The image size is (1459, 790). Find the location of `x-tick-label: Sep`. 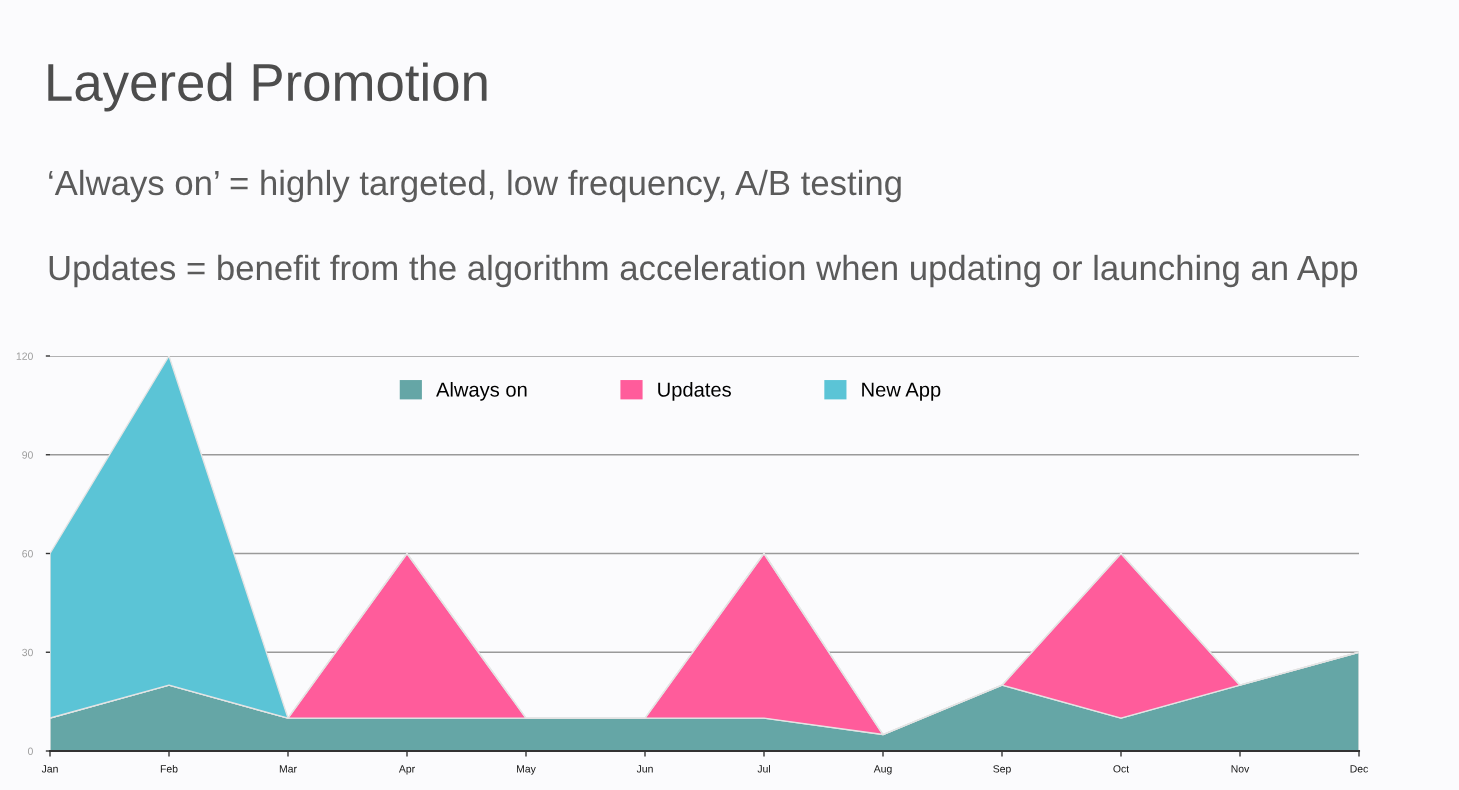

x-tick-label: Sep is located at coordinates (1002, 770).